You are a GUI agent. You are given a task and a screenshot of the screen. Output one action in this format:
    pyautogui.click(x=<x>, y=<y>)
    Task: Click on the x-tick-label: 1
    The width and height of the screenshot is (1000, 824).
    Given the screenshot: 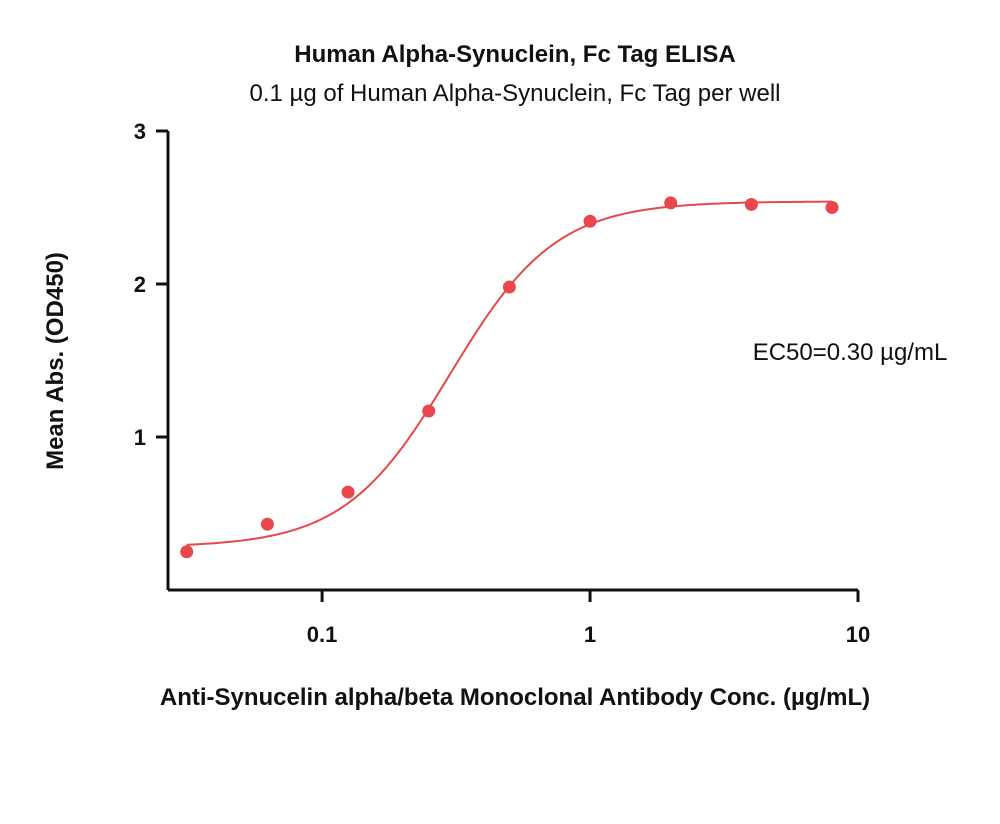 What is the action you would take?
    pyautogui.click(x=590, y=634)
    